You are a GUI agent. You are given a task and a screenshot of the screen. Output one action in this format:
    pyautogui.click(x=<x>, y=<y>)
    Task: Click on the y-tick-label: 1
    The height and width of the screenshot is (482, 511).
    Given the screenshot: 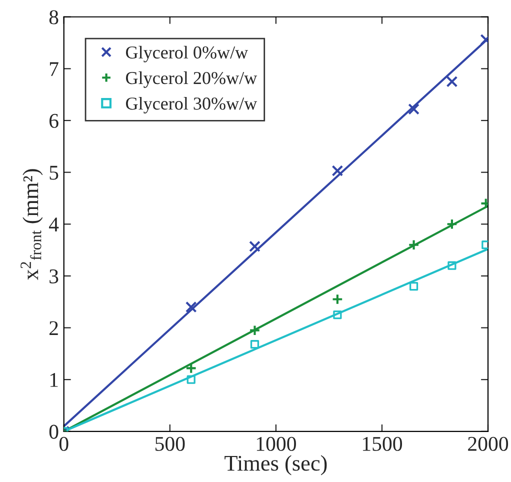 What is the action you would take?
    pyautogui.click(x=54, y=380)
    